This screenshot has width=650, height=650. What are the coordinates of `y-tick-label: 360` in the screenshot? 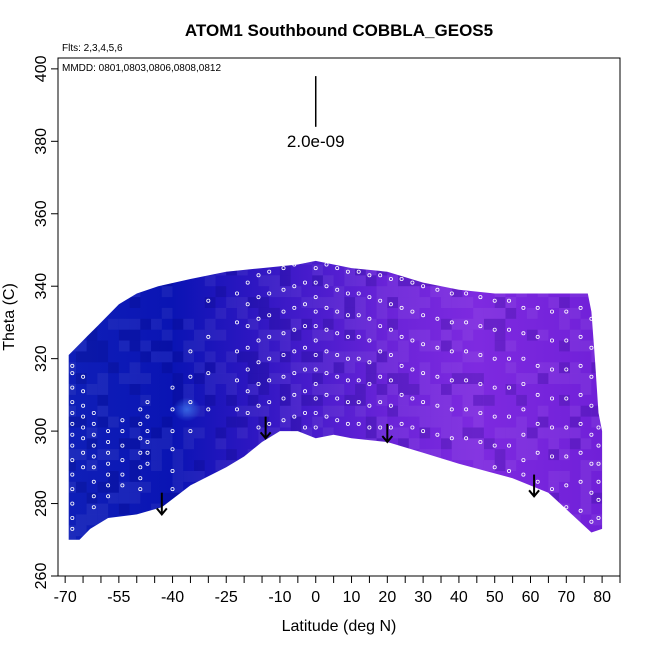 It's located at (41, 213).